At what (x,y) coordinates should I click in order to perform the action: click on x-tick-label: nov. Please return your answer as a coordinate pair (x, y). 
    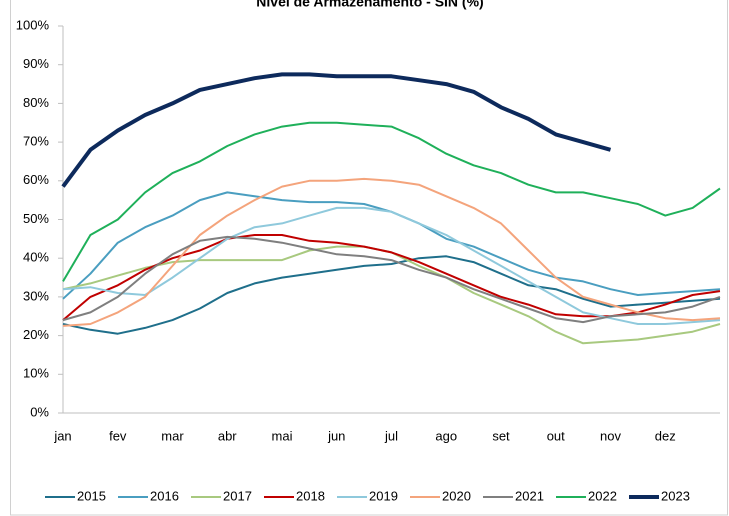
    Looking at the image, I should click on (610, 435).